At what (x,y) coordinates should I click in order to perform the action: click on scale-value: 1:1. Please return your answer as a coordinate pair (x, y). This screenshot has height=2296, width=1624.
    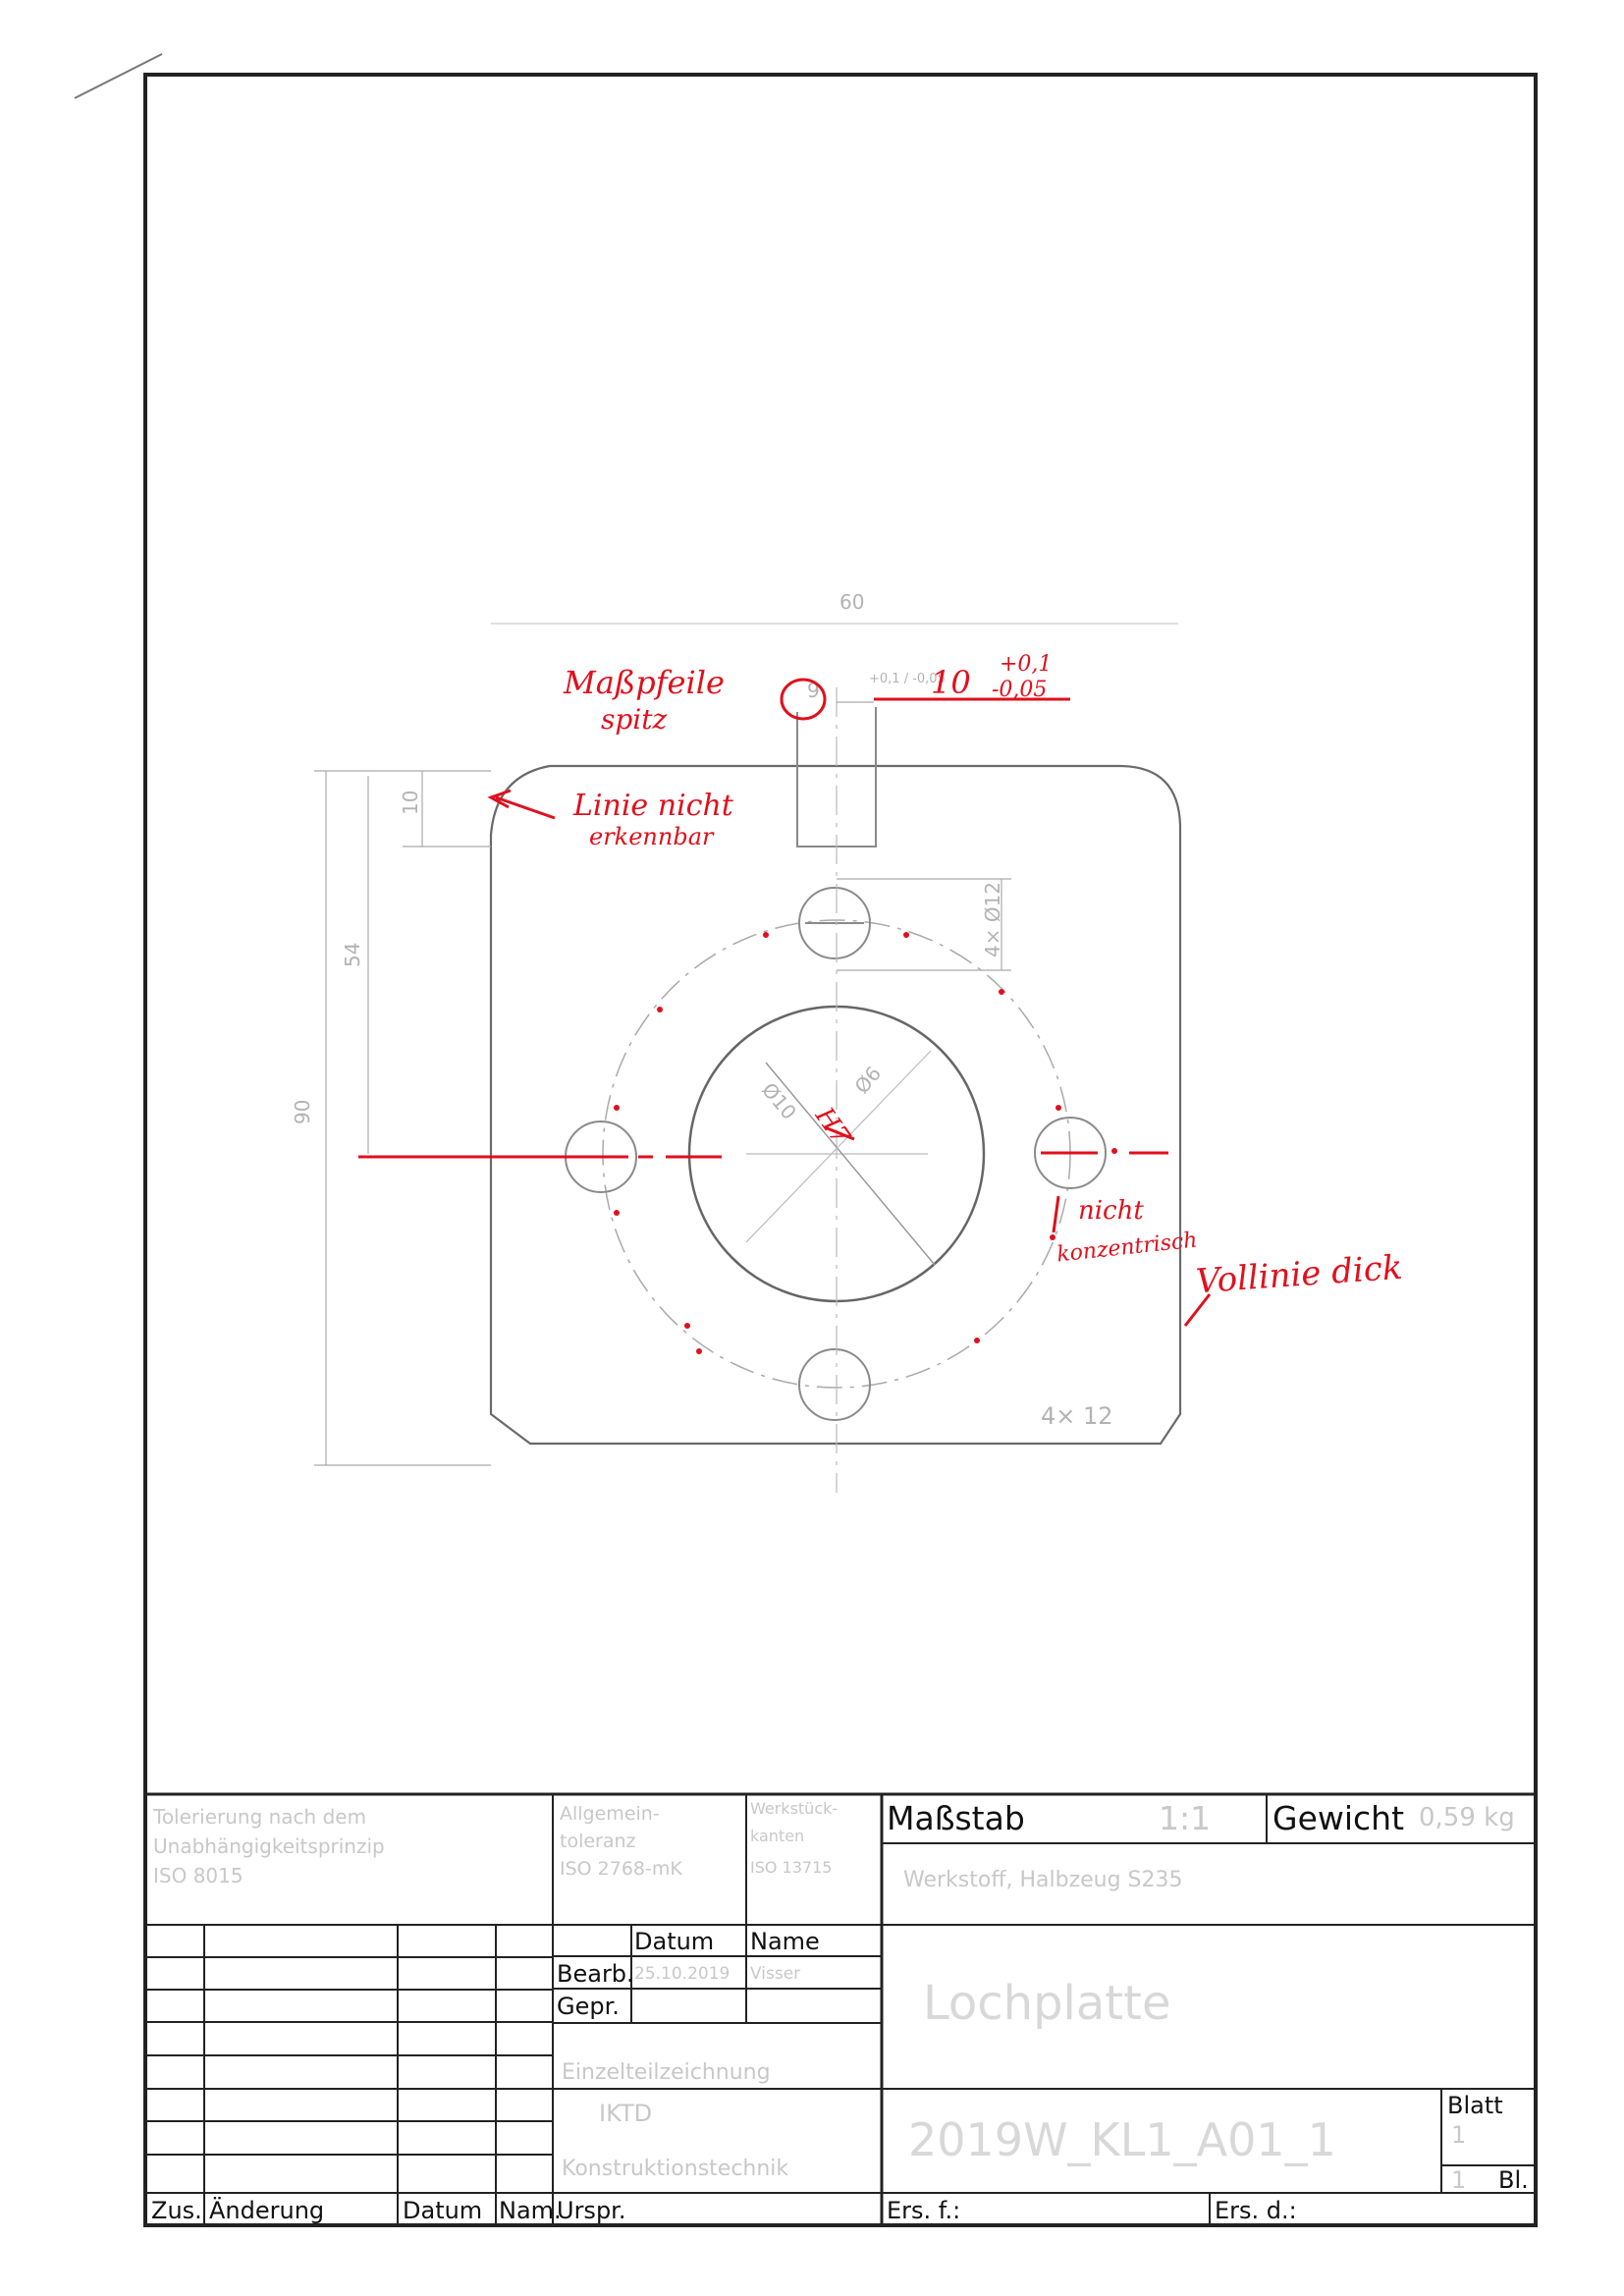
    Looking at the image, I should click on (1185, 1818).